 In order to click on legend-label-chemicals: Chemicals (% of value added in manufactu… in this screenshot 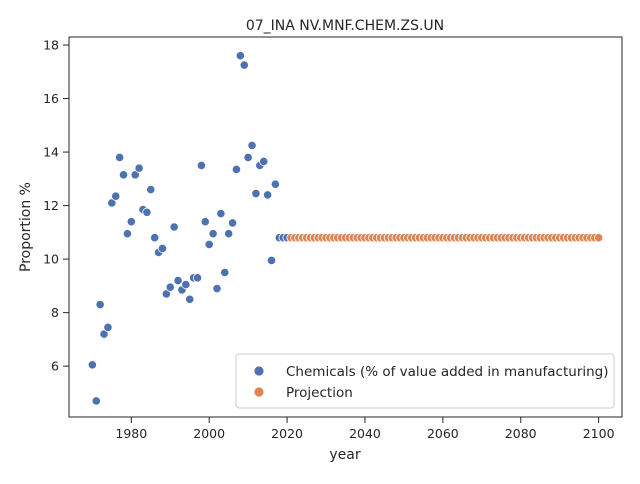, I will do `click(447, 372)`.